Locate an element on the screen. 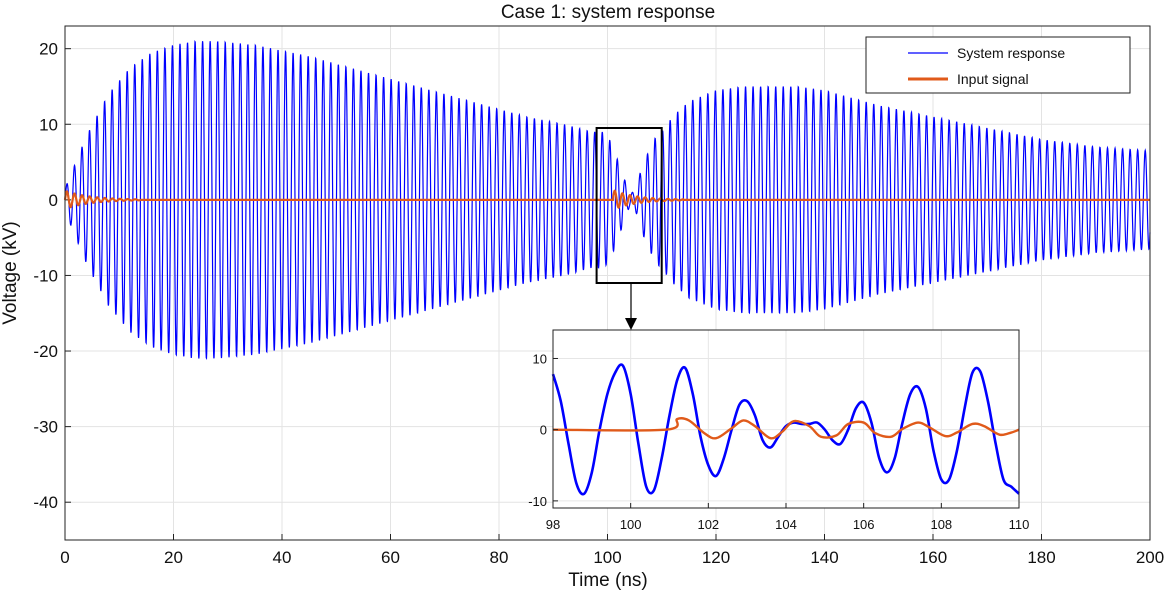  legend: System response Input signal is located at coordinates (998, 65).